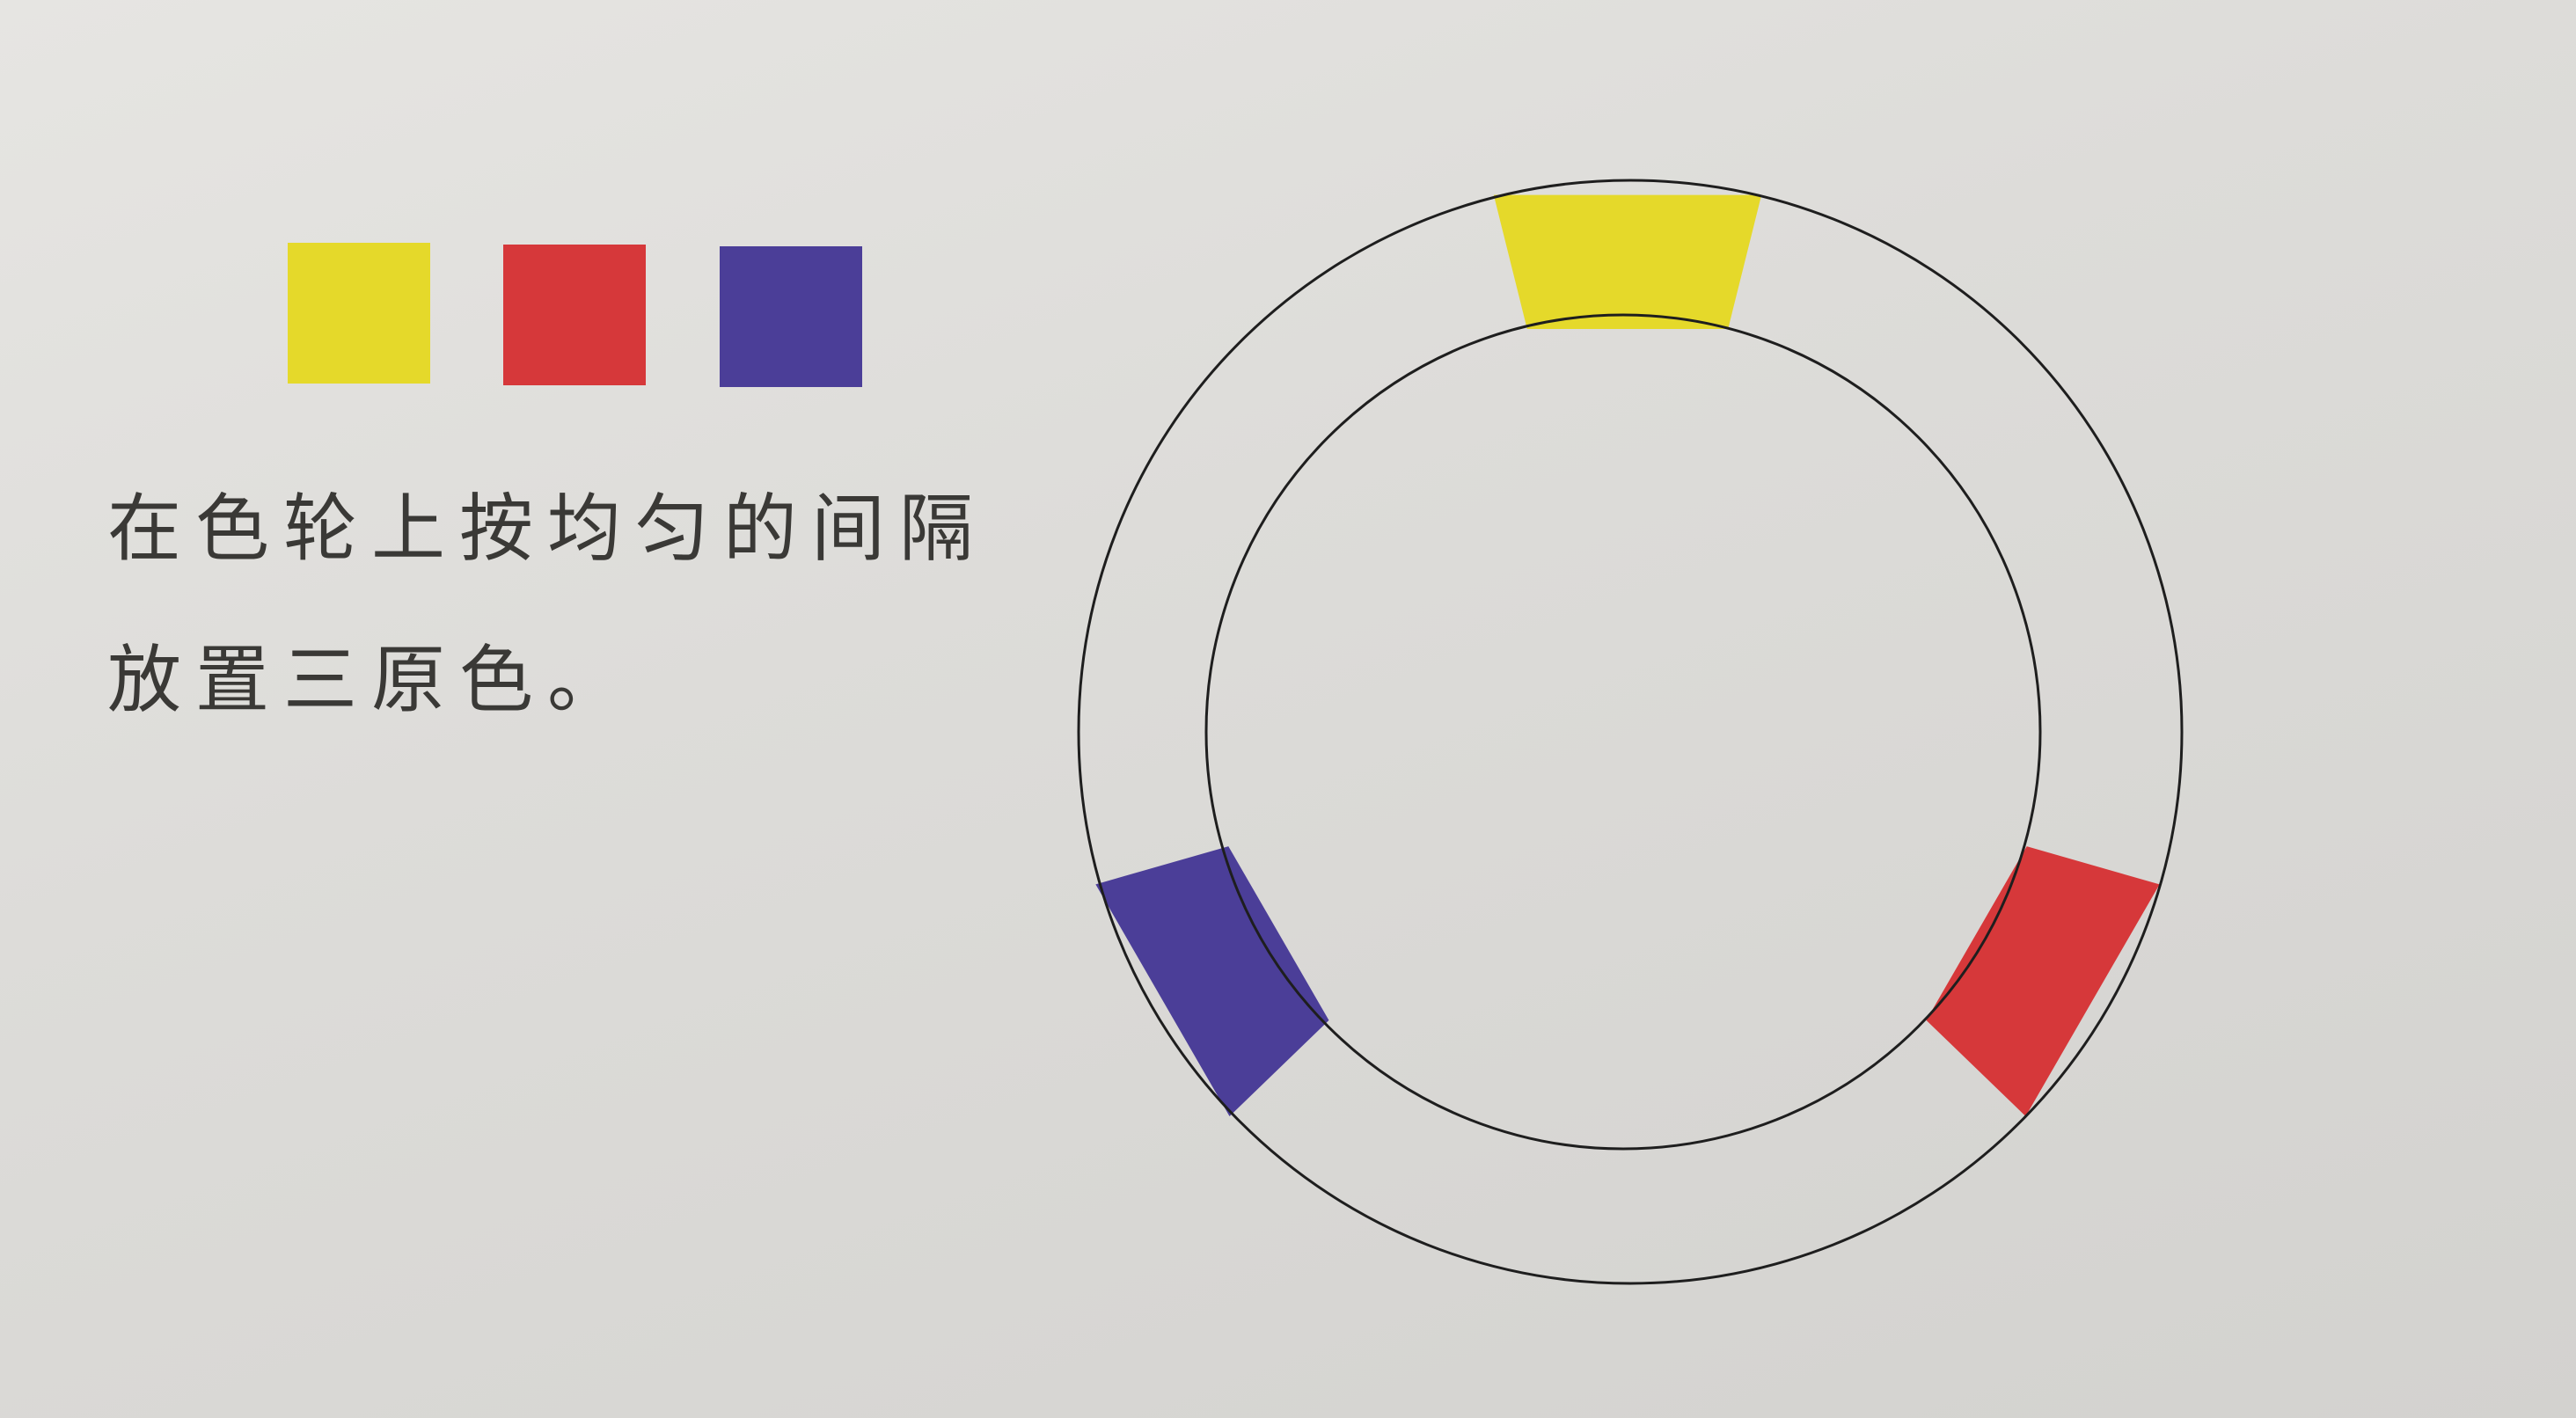 The image size is (2576, 1418). I want to click on wheel-segment-red, so click(2044, 981).